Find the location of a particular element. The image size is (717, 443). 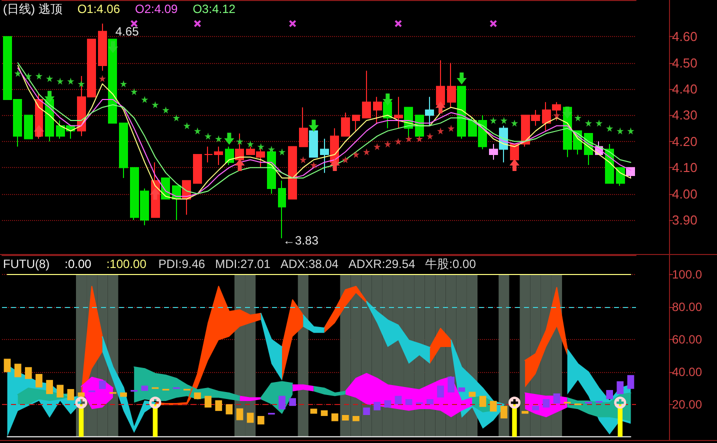

y-tick-label: 80.00 is located at coordinates (687, 307).